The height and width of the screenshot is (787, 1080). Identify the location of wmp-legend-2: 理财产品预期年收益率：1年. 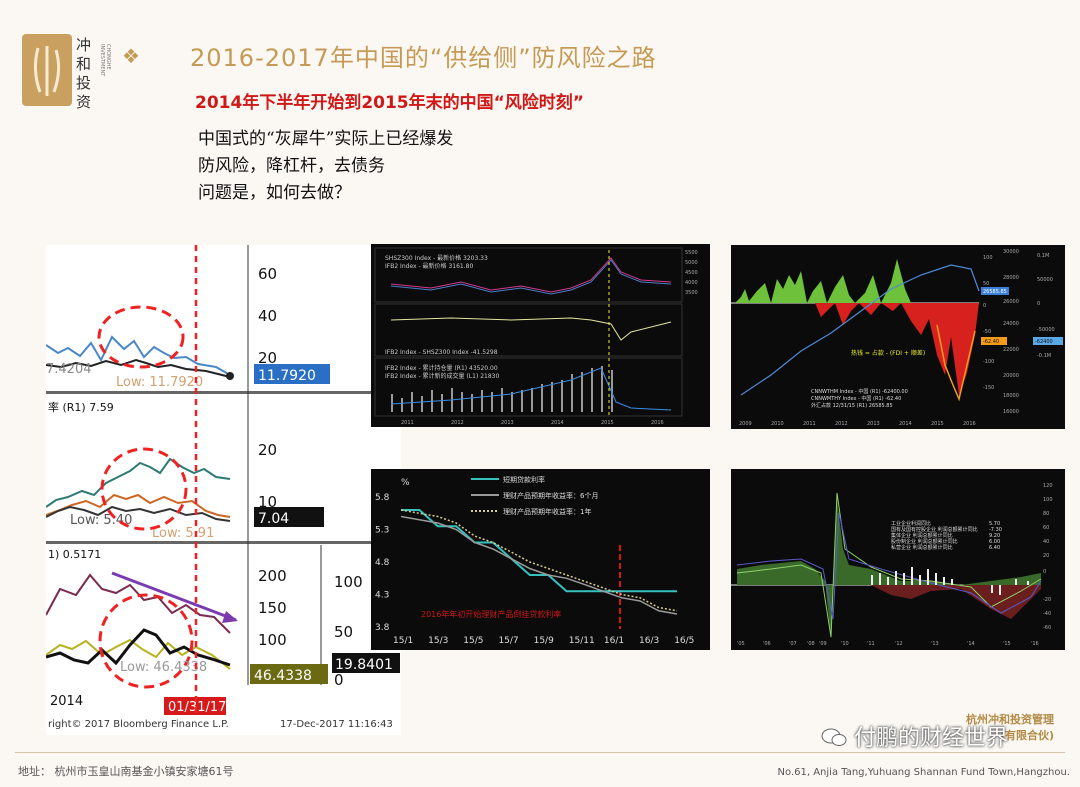
(547, 511).